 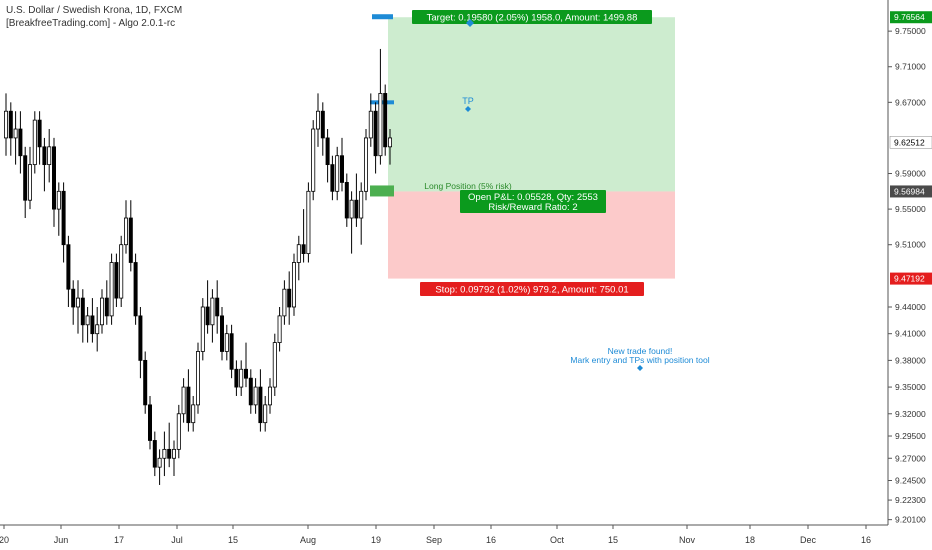 I want to click on position-label: Long Position (5% risk), so click(x=468, y=186).